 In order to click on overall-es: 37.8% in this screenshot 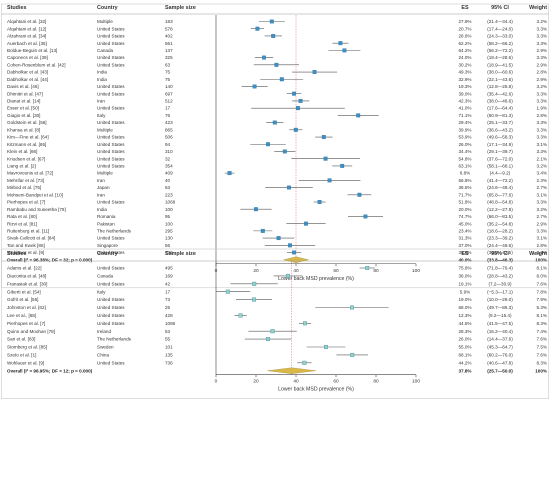, I will do `click(464, 370)`.